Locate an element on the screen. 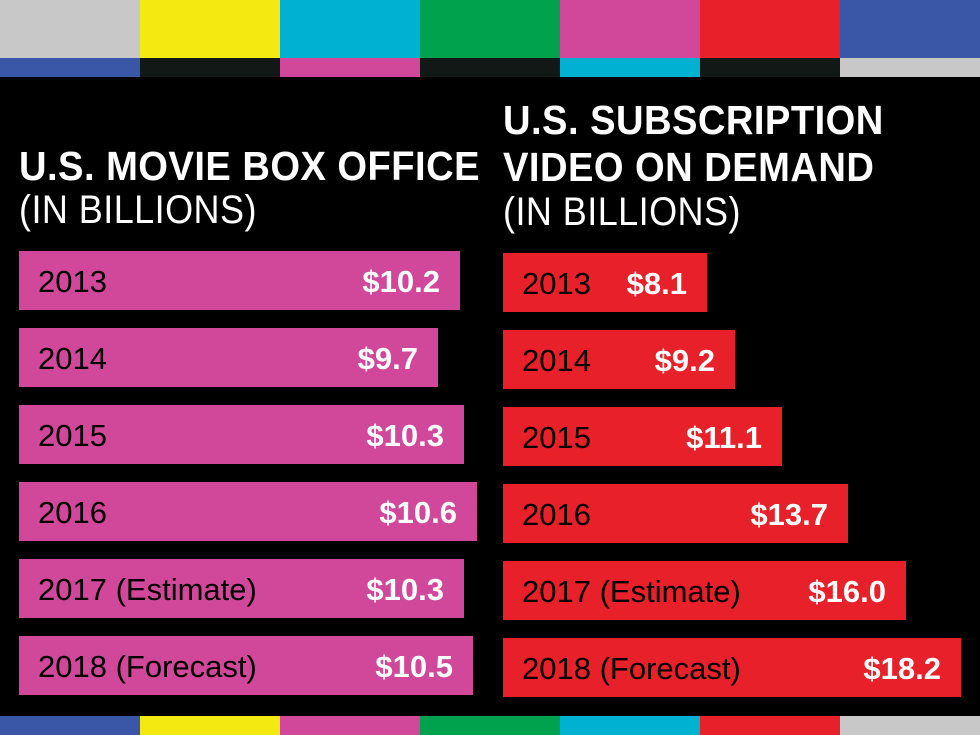 Image resolution: width=980 pixels, height=735 pixels. svod-value-label: $18.2 is located at coordinates (902, 668).